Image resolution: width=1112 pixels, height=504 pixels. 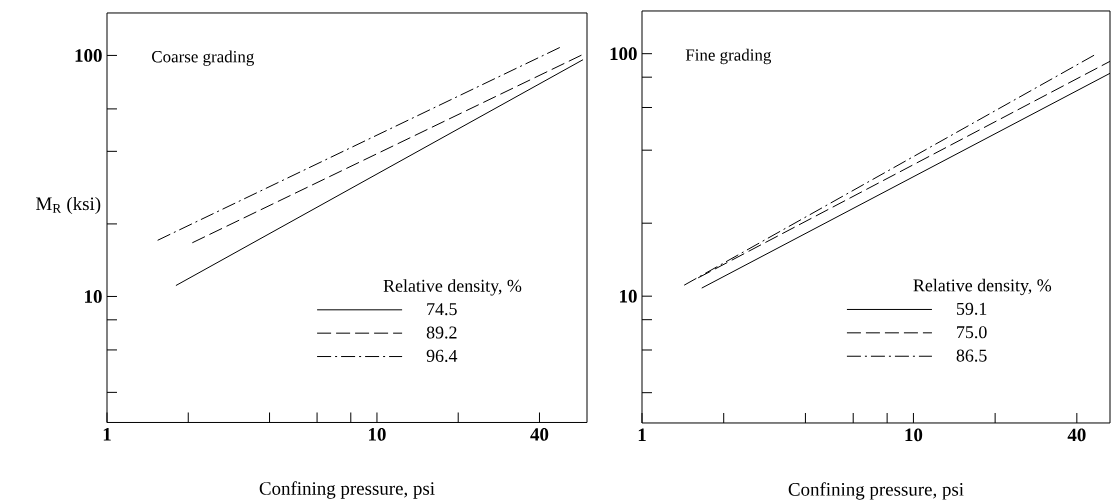 I want to click on legend-label: 86.5, so click(x=971, y=355).